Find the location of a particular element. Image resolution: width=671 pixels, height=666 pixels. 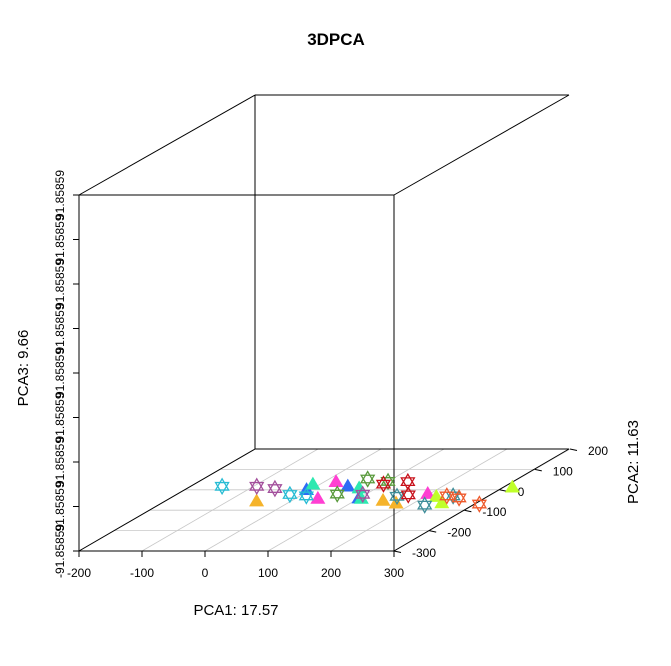

x-tick-label: 100 is located at coordinates (268, 573).